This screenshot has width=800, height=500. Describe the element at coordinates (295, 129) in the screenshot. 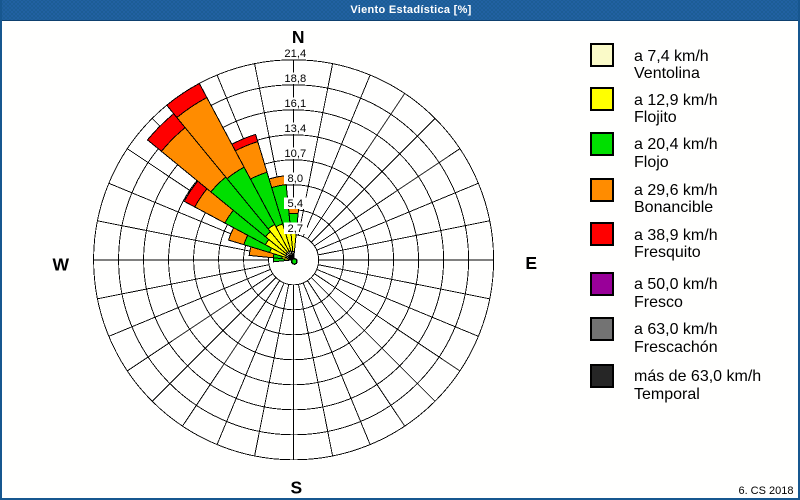

I see `svg-text: 13,4` at that location.